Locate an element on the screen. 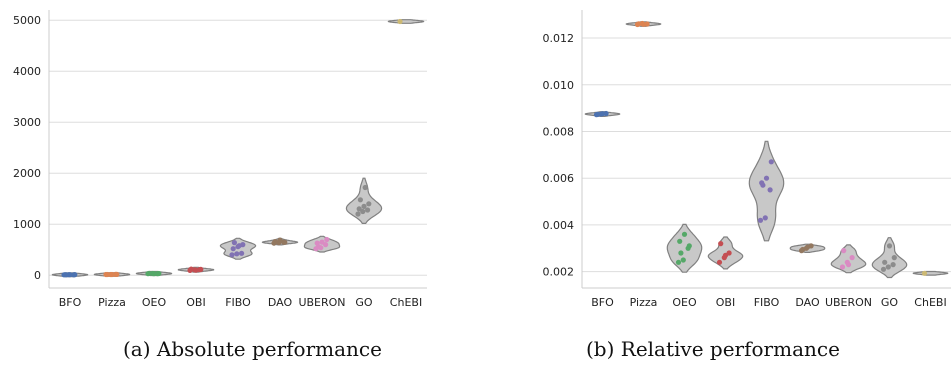  violin-fibo is located at coordinates (766, 191).